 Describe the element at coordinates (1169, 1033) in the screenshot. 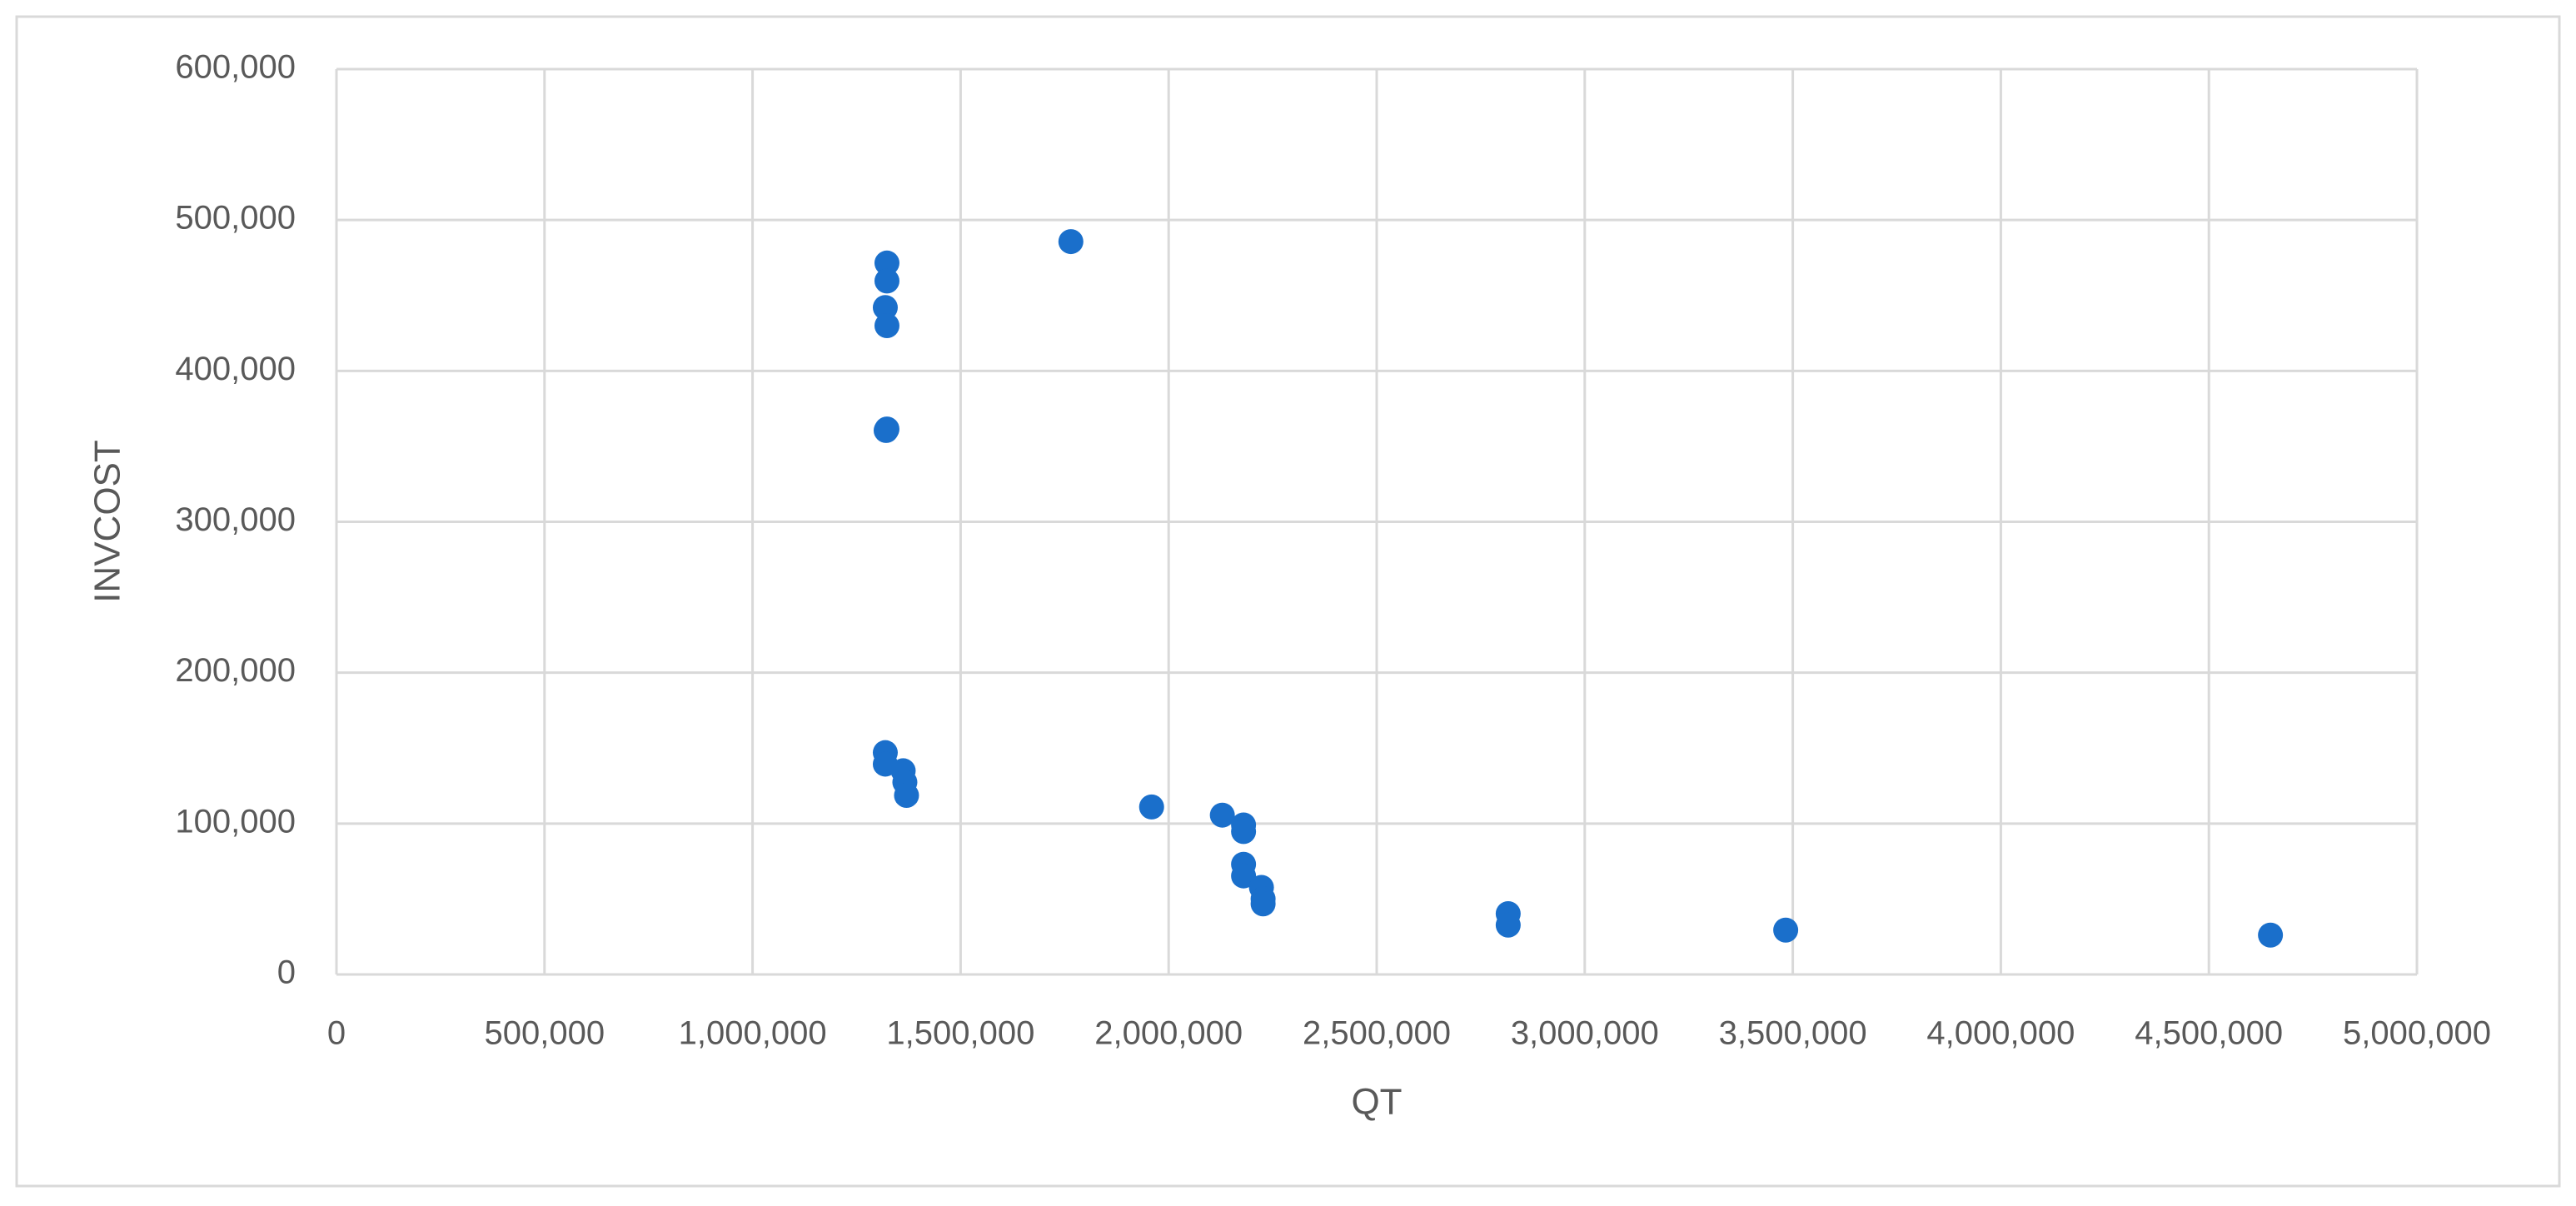

I see `x-tick-label: 2,000,000` at that location.